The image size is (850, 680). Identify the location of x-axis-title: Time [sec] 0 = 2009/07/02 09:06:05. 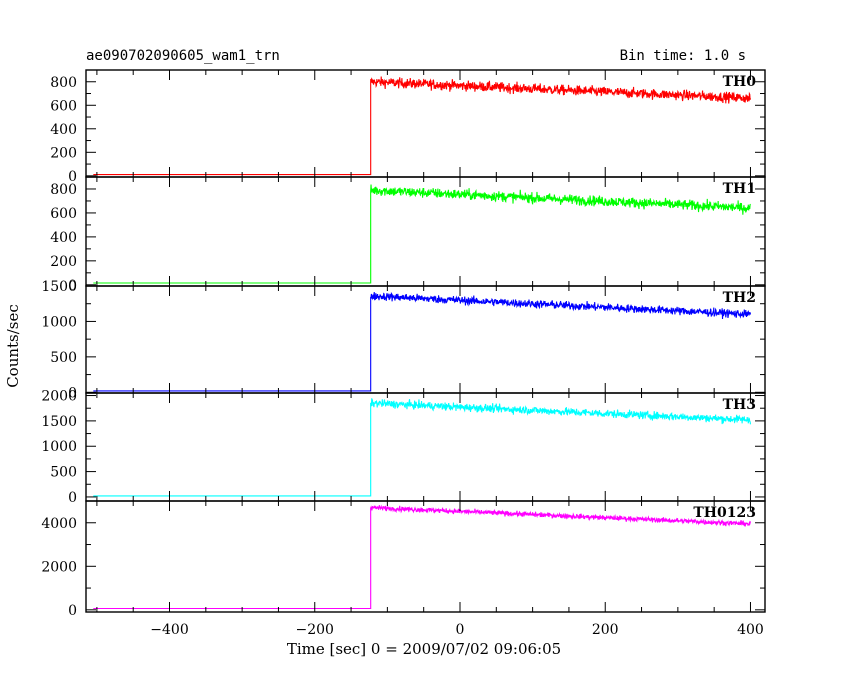
(424, 649).